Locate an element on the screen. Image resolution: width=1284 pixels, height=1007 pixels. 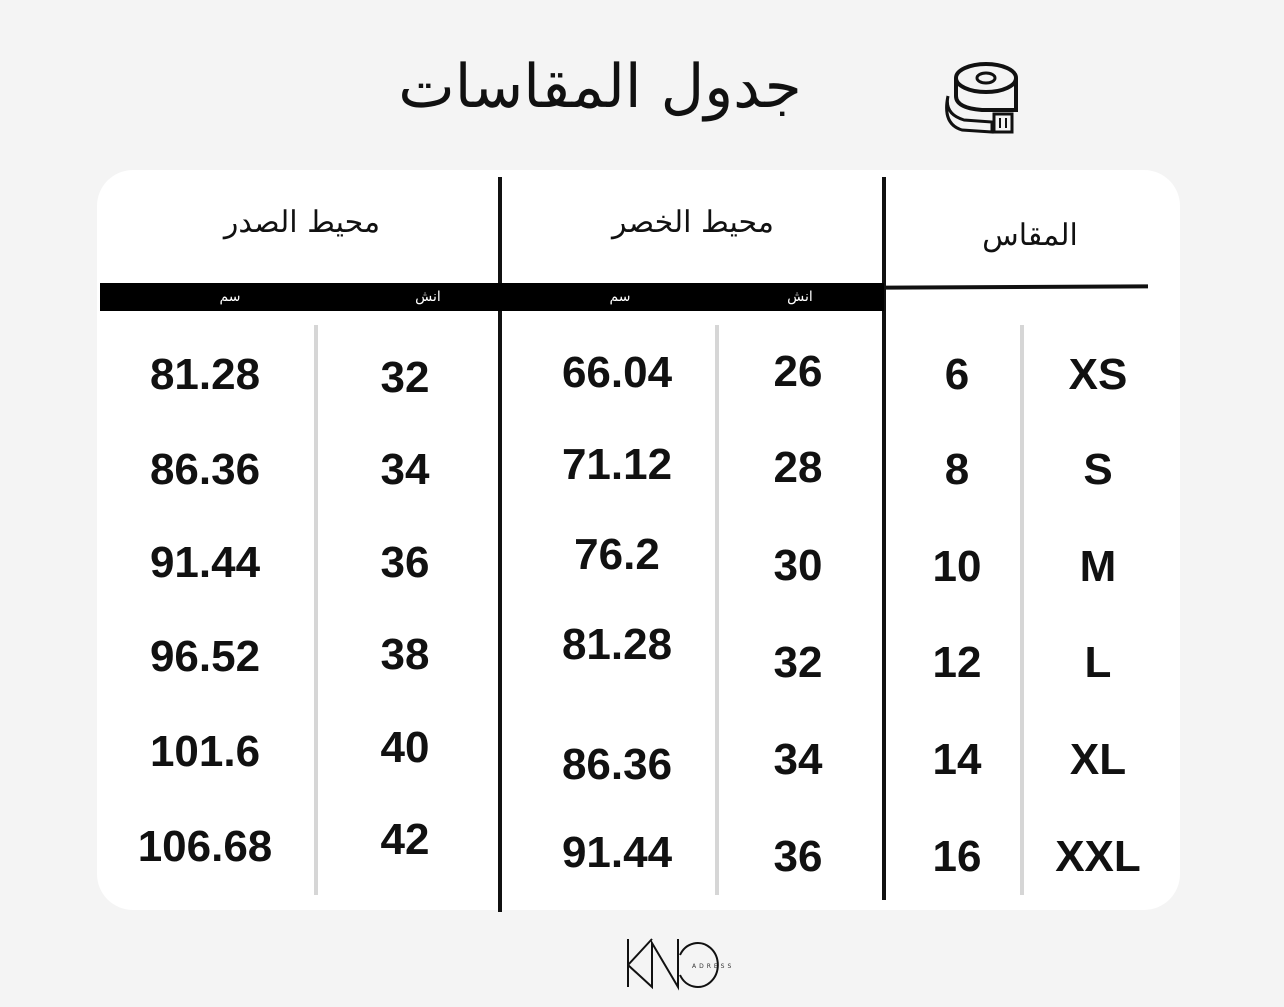
cell-chest-inch: 42 is located at coordinates (405, 839).